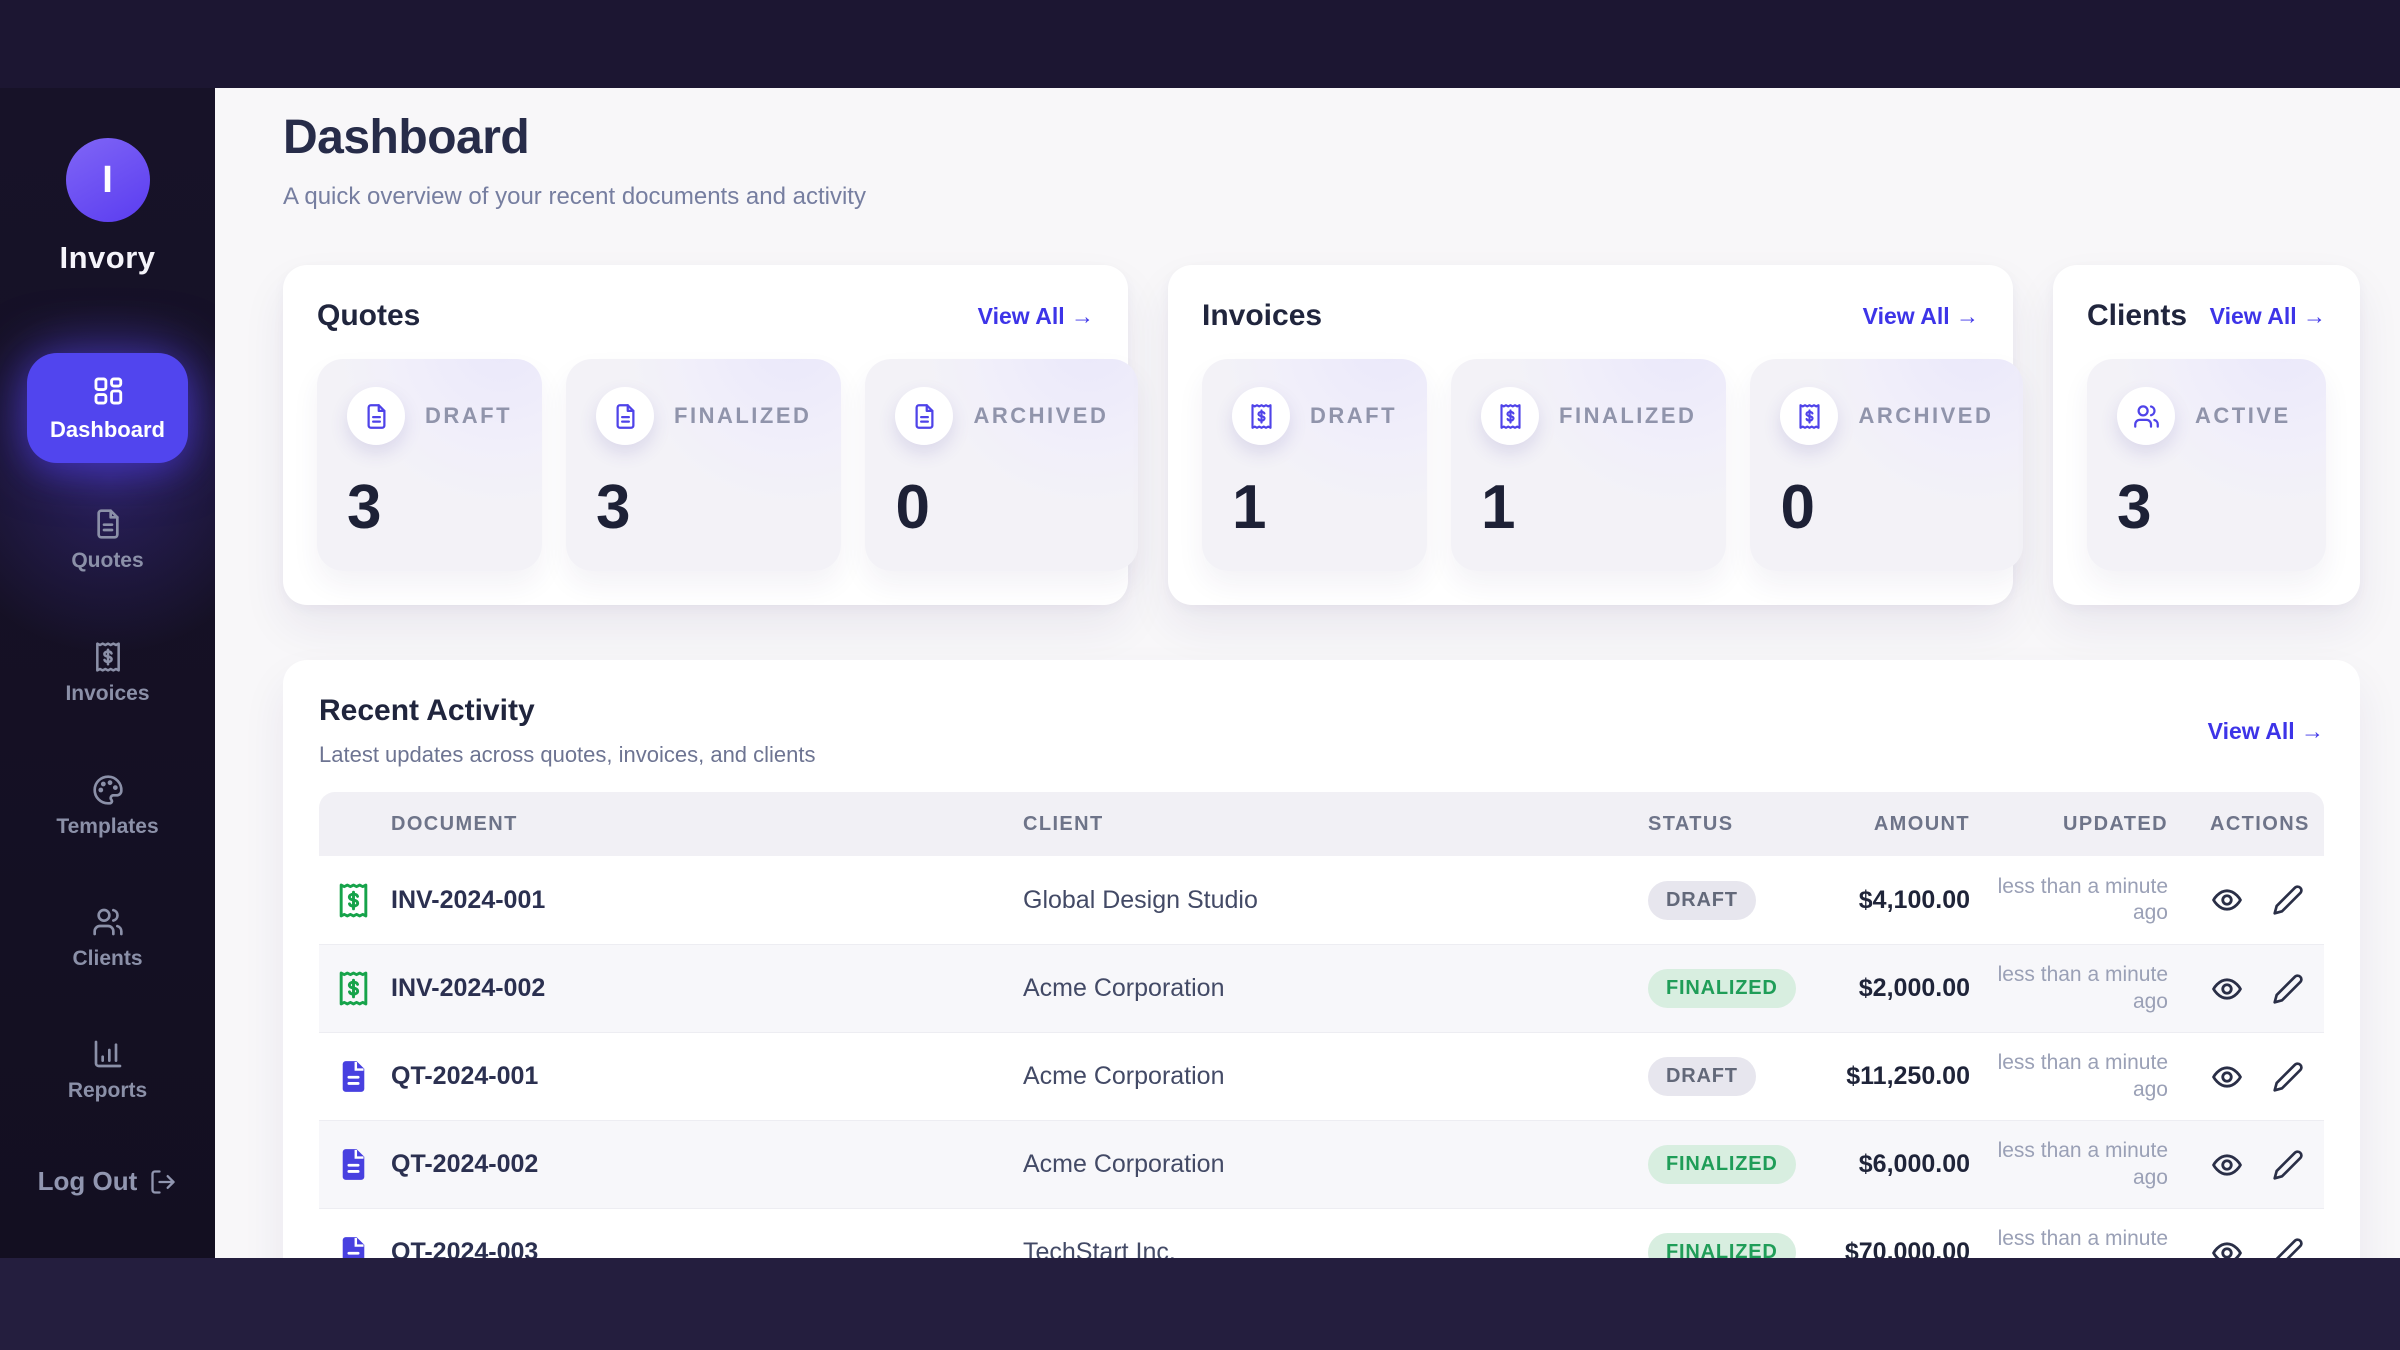  I want to click on invoices-card-title: Invoices, so click(1262, 315).